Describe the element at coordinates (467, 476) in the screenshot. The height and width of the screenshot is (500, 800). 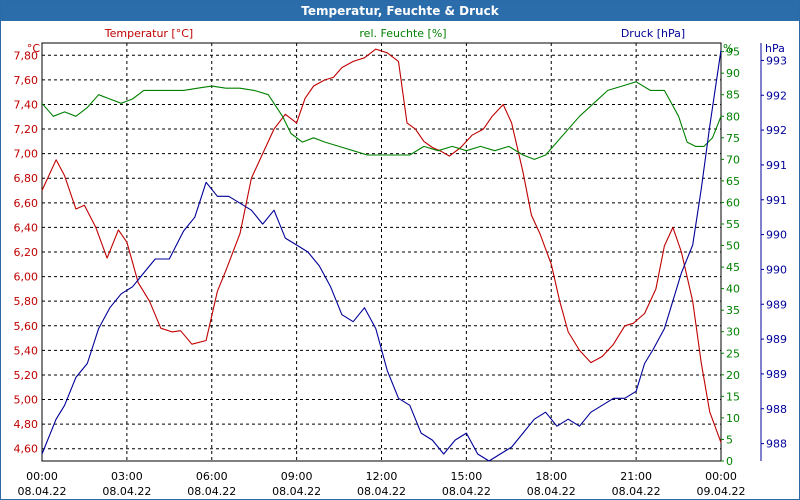
I see `x-tick-time: 15:00` at that location.